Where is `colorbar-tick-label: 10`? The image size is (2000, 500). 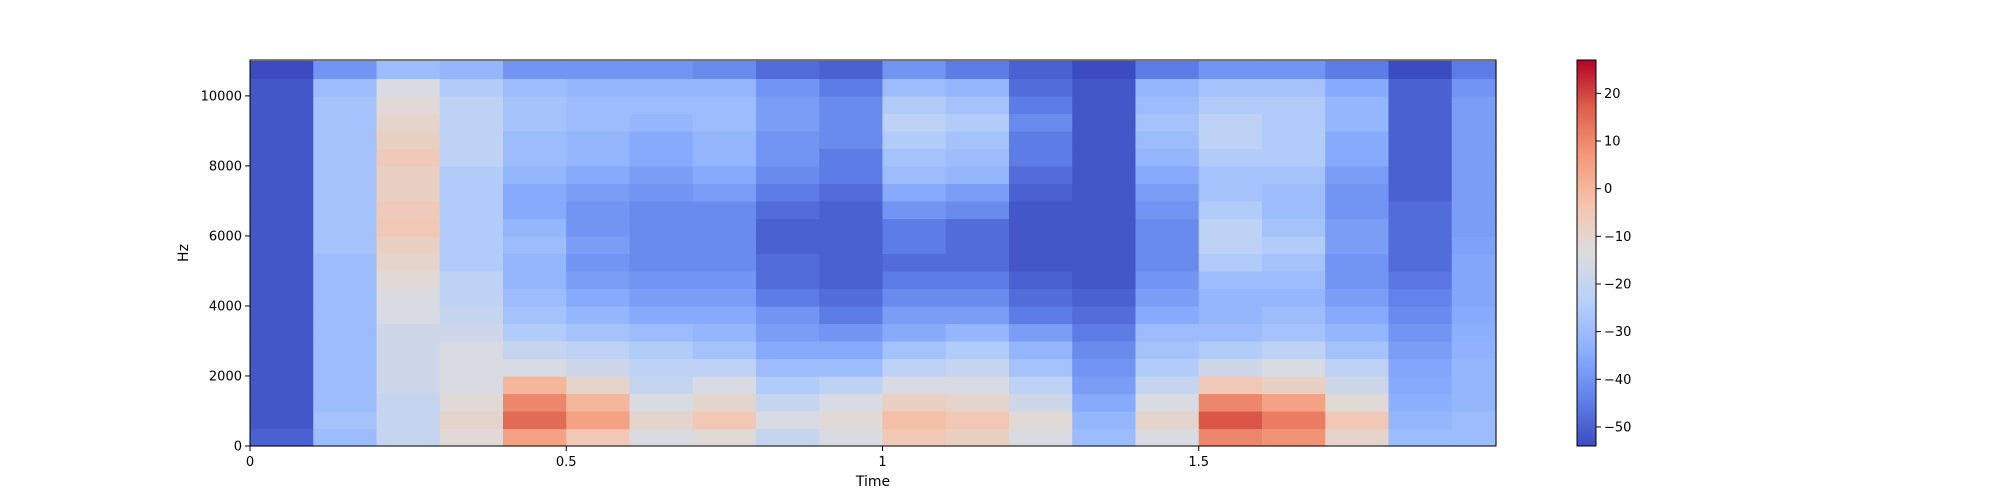
colorbar-tick-label: 10 is located at coordinates (1612, 142).